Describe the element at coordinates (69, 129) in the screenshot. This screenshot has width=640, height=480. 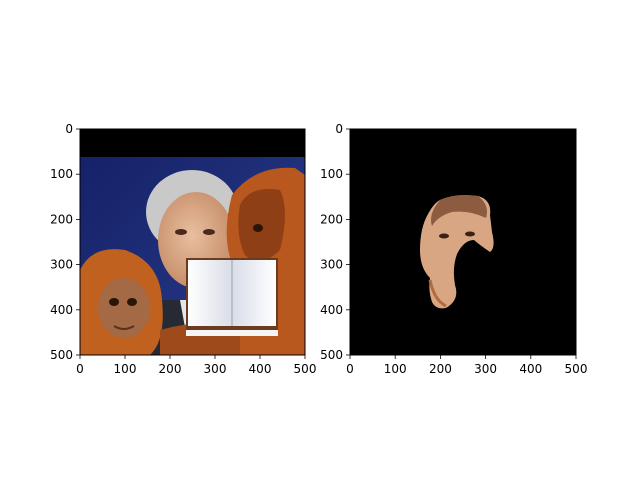
I see `original-image-ytick-label: 0` at that location.